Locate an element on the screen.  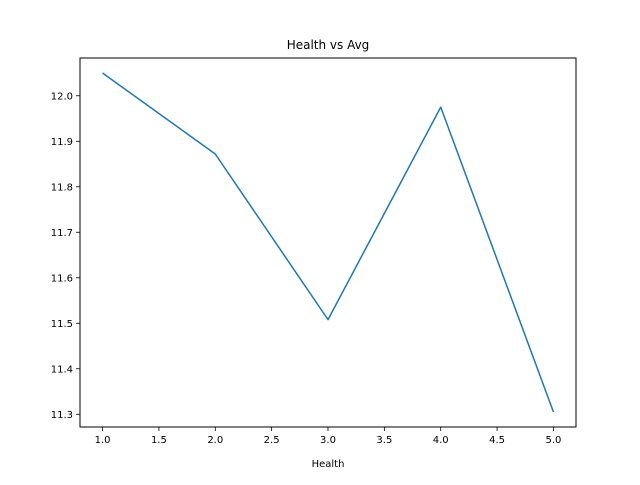
y-tick-label: 11.8 is located at coordinates (62, 187).